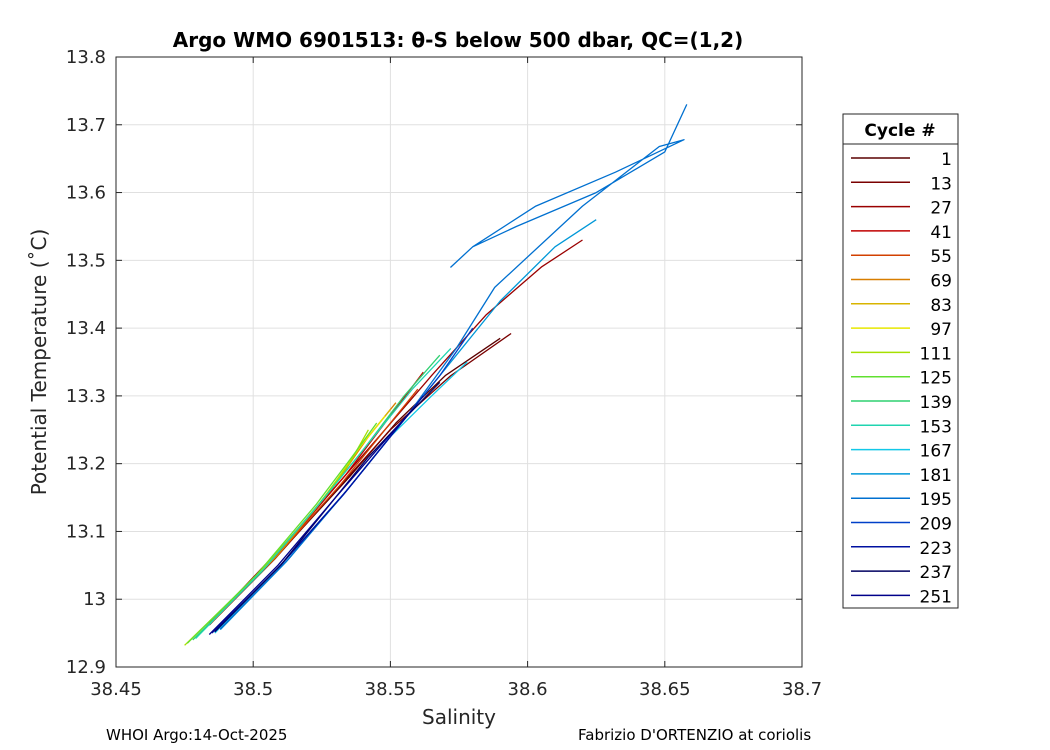 This screenshot has width=1050, height=750. I want to click on x-tick-label: 38.65, so click(665, 689).